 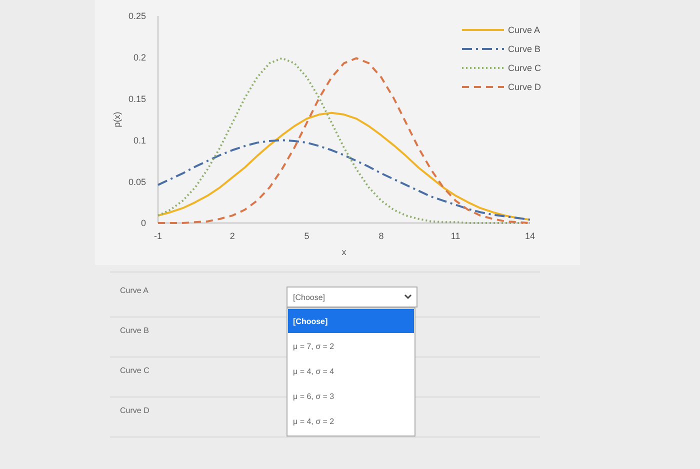 I want to click on x-tick-label: 5, so click(x=307, y=236).